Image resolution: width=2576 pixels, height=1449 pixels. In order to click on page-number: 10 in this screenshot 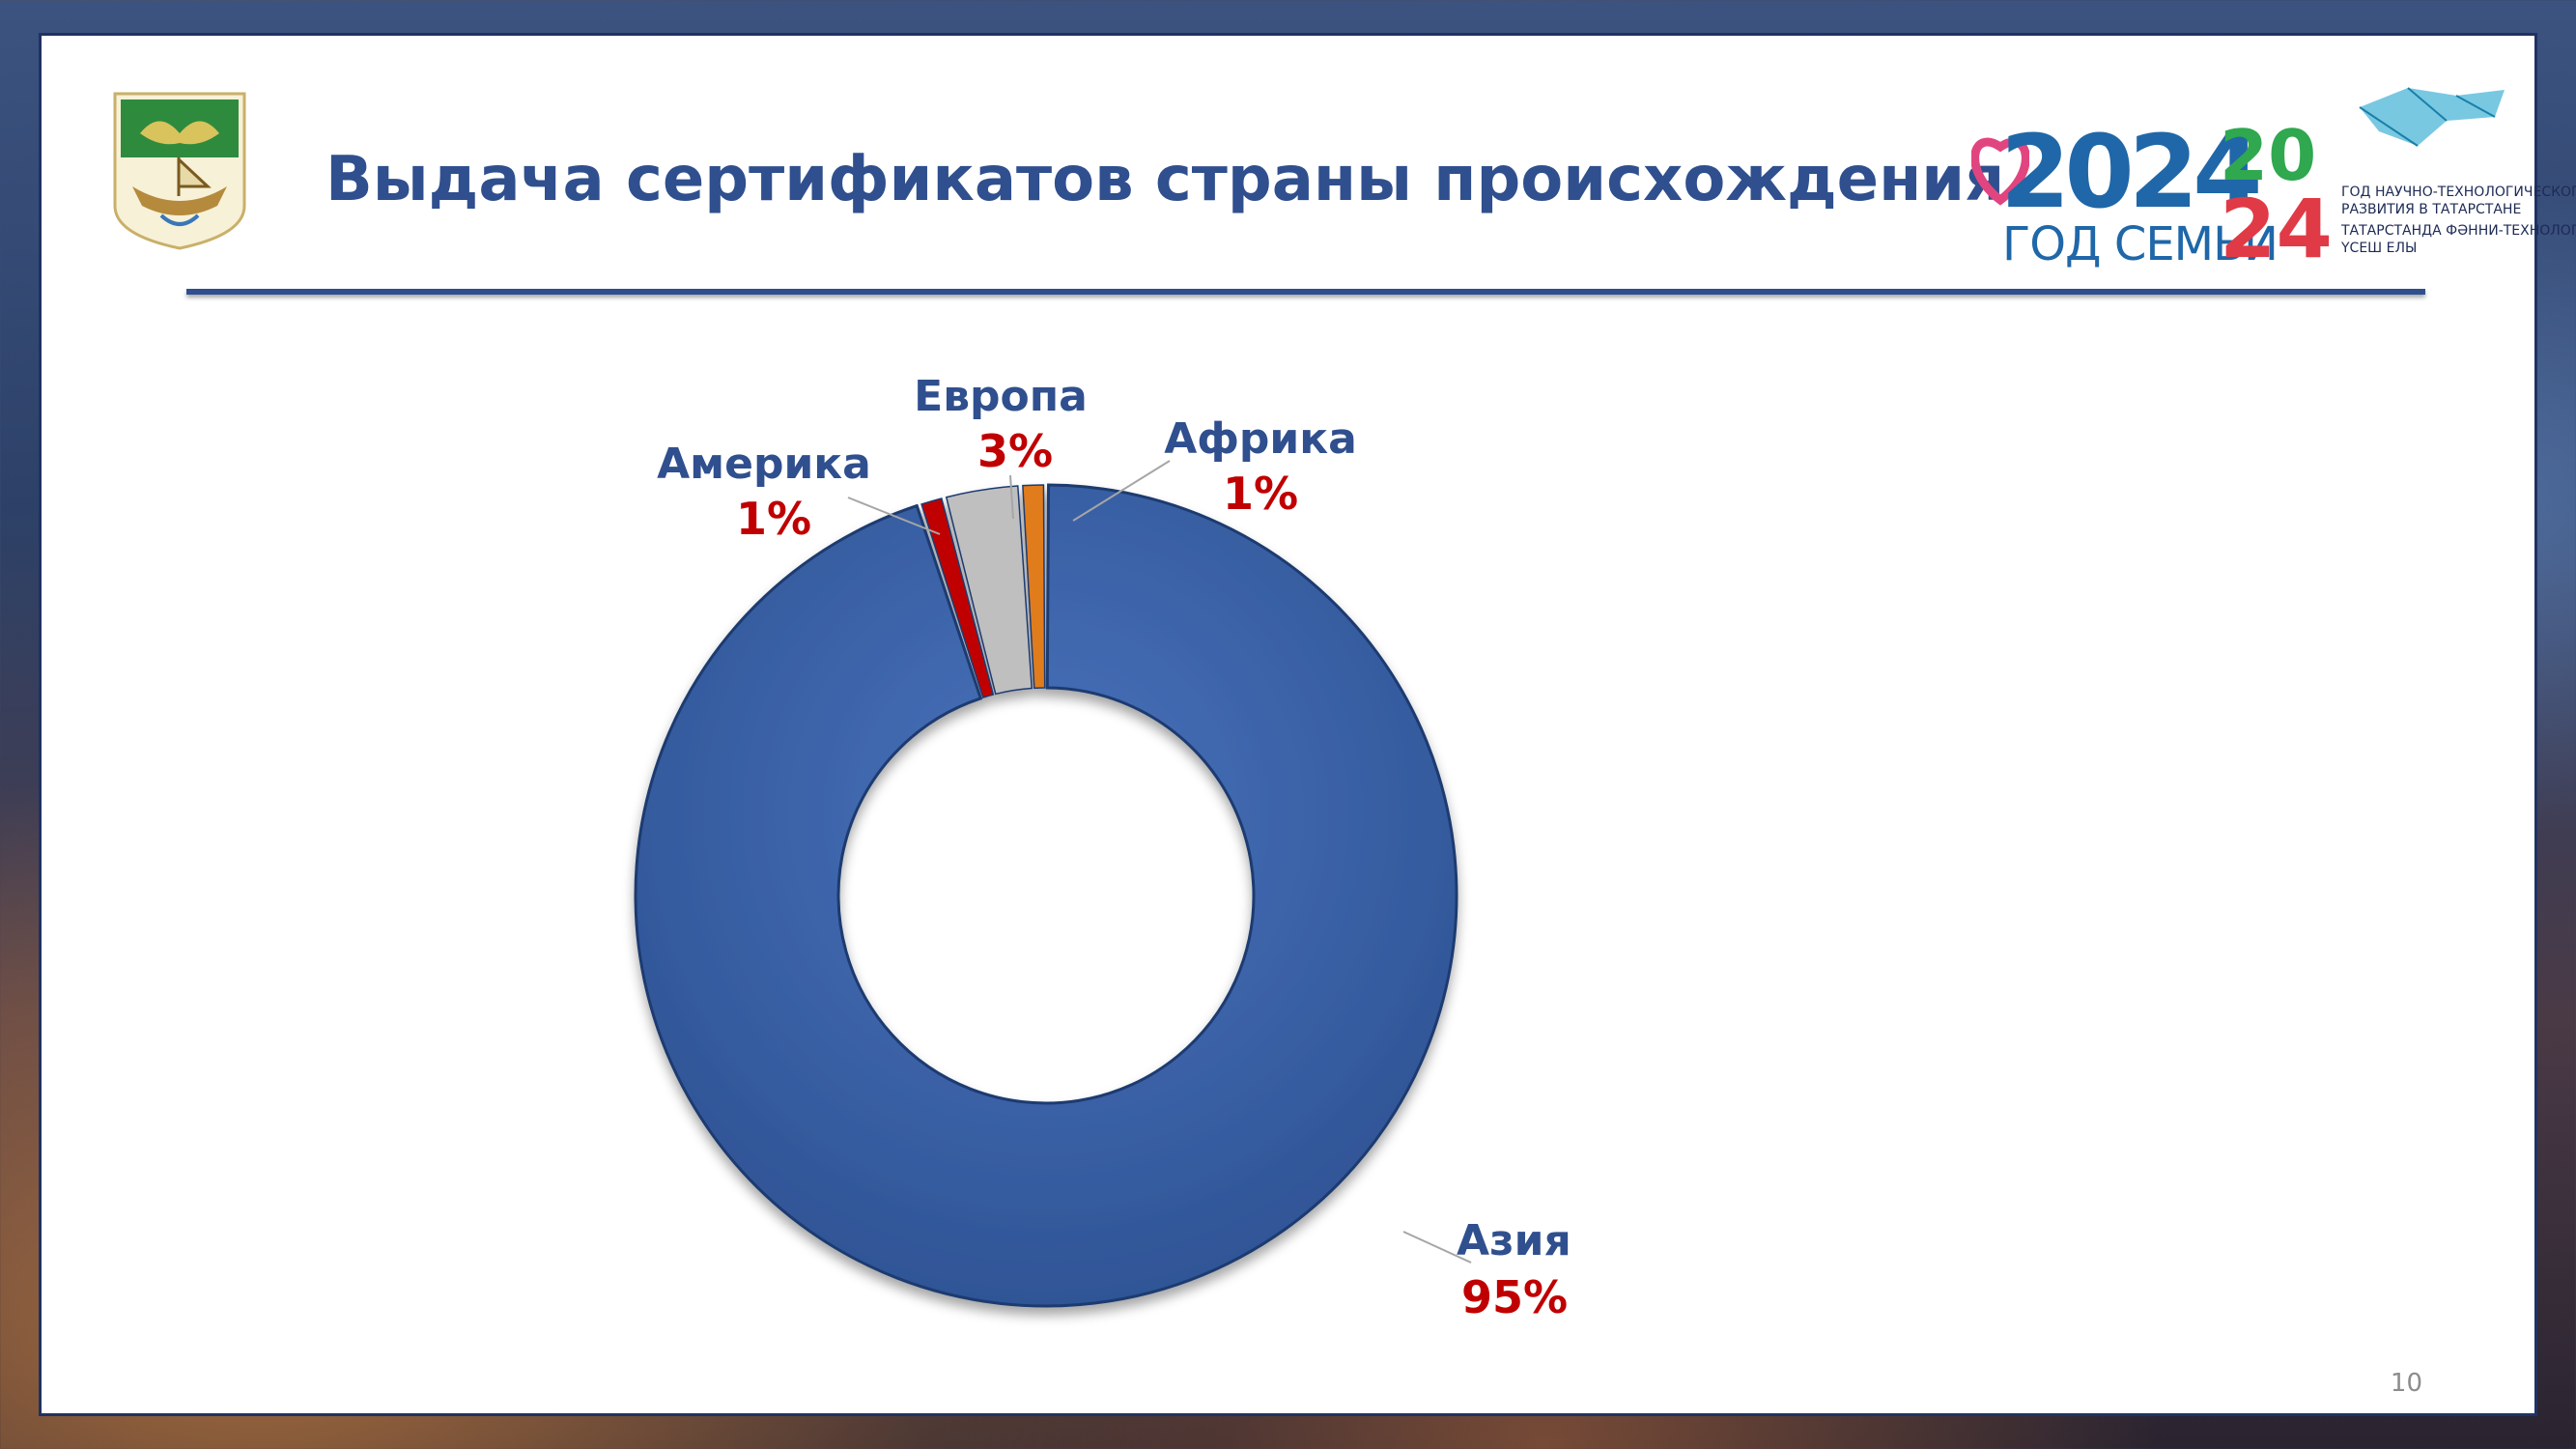, I will do `click(2406, 1383)`.